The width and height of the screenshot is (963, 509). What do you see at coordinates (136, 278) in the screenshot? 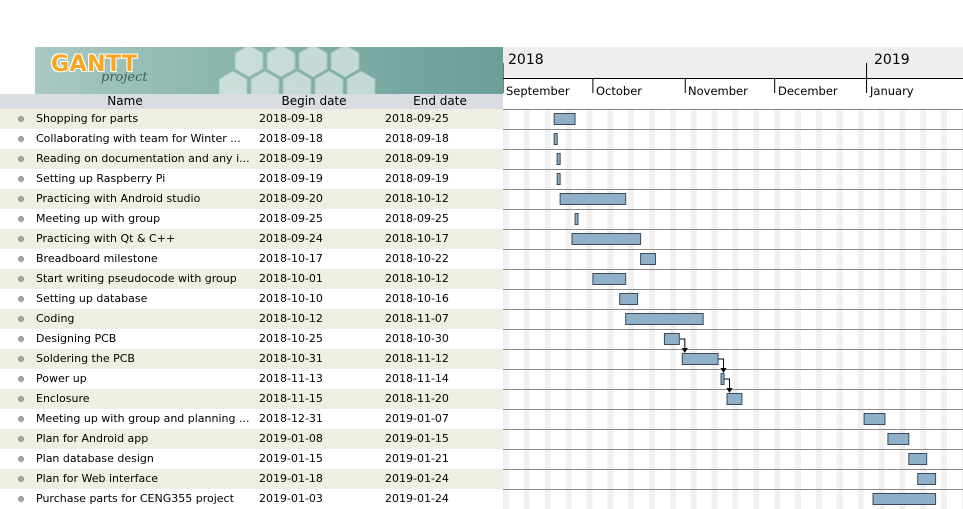
I see `task-name: Start writing pseudocode with group` at bounding box center [136, 278].